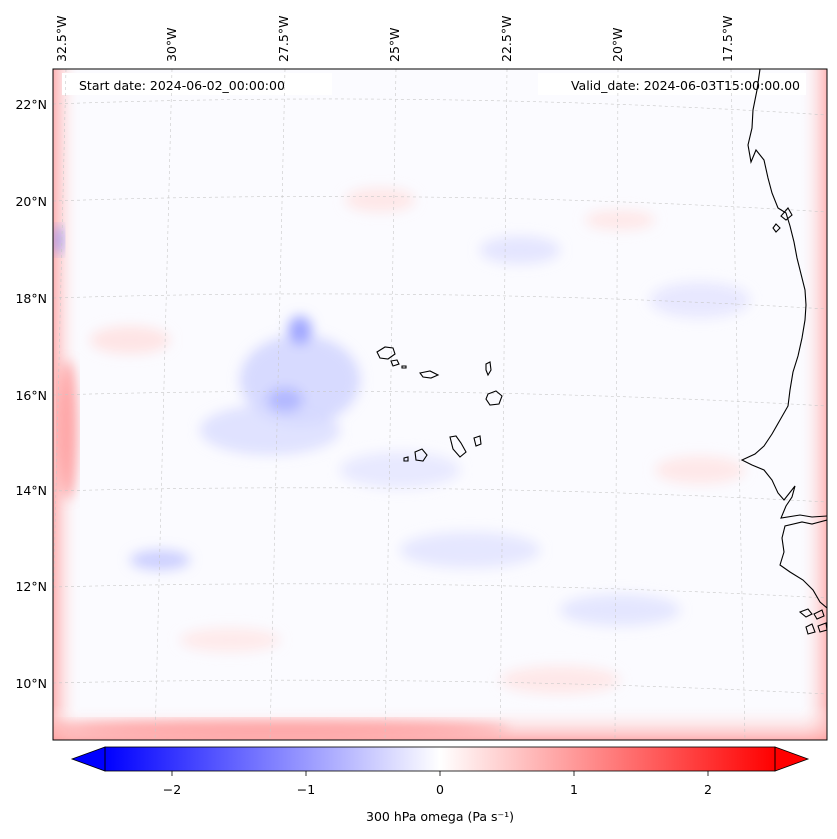  I want to click on valid-date-background, so click(672, 84).